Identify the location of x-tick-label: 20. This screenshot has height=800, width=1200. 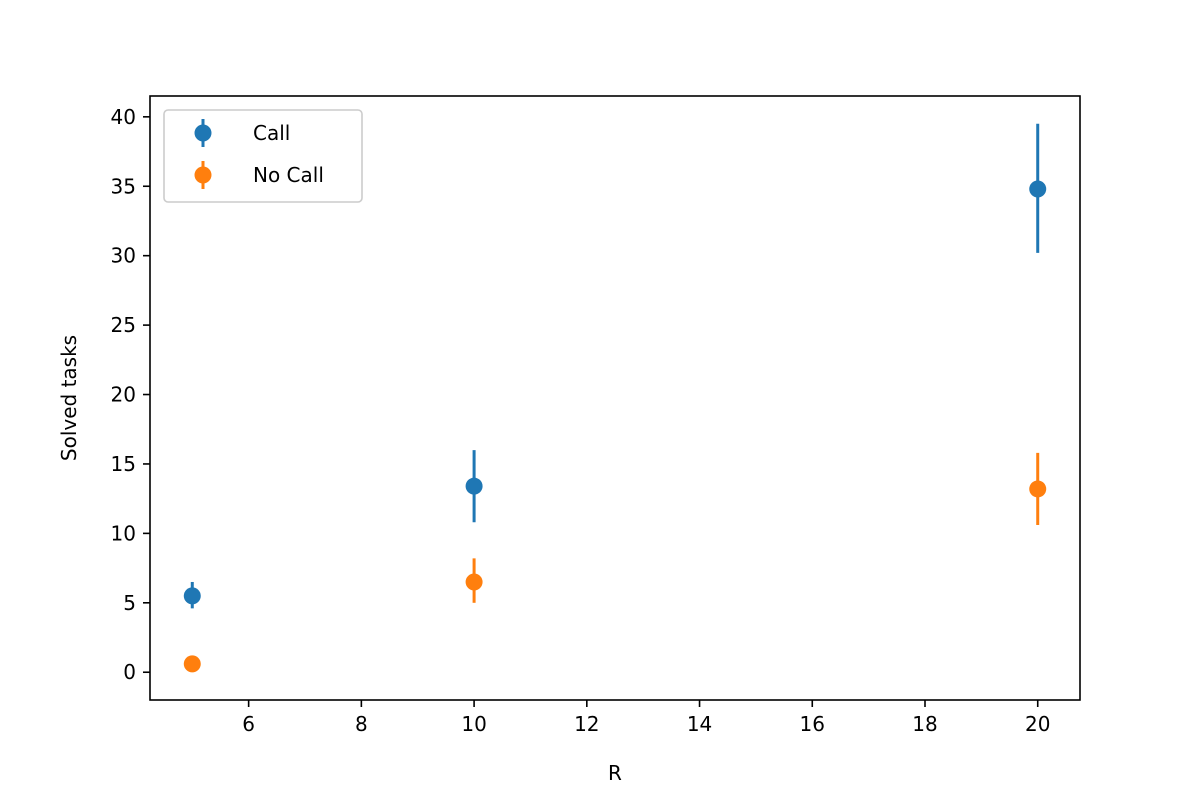
(1037, 724).